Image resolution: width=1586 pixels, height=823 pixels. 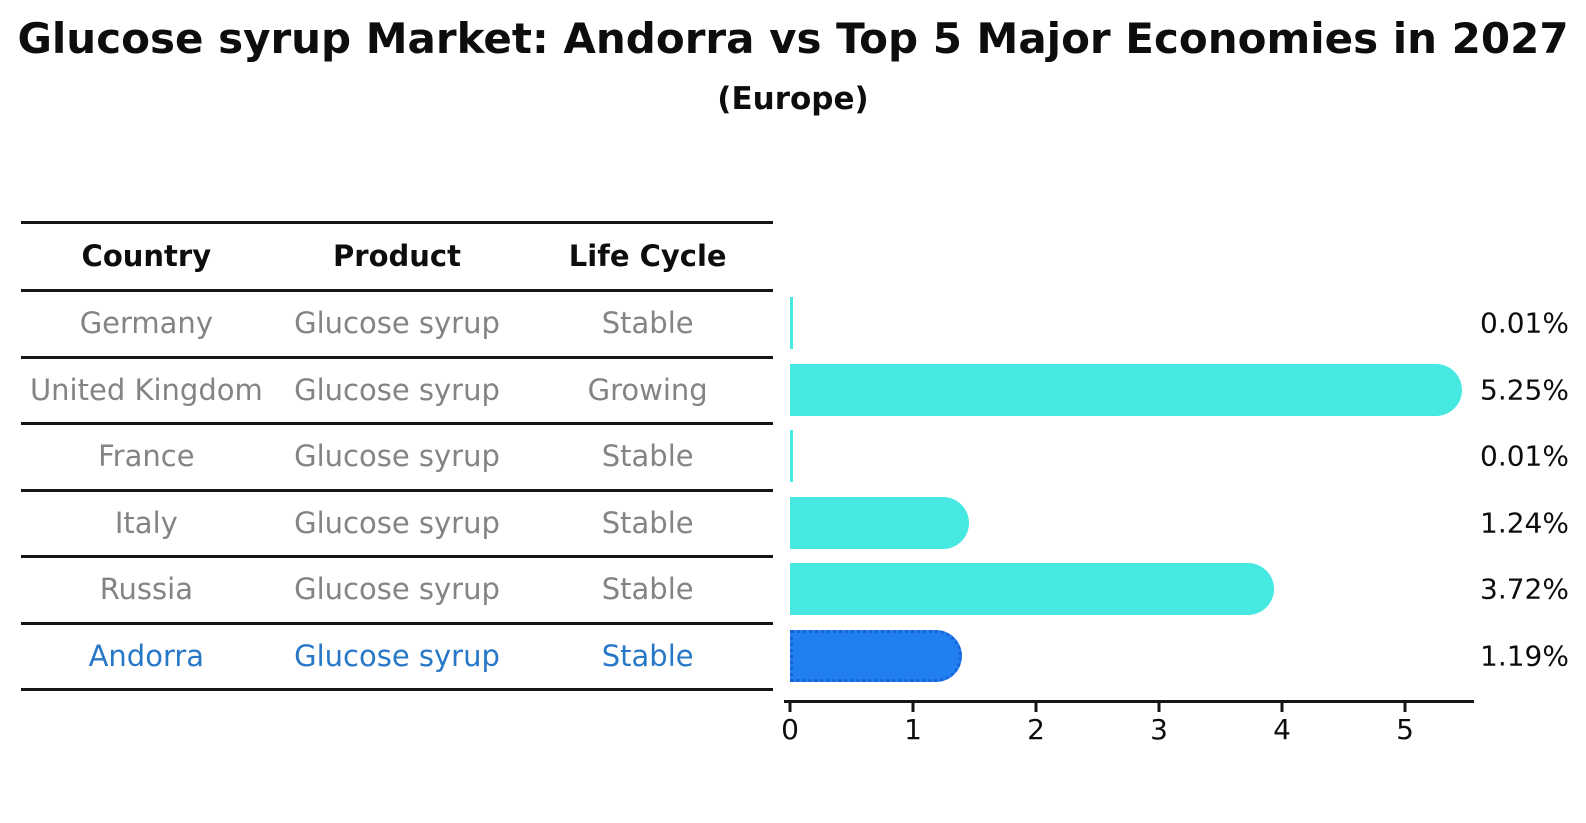 I want to click on x-axis-tick-label: 1, so click(x=913, y=729).